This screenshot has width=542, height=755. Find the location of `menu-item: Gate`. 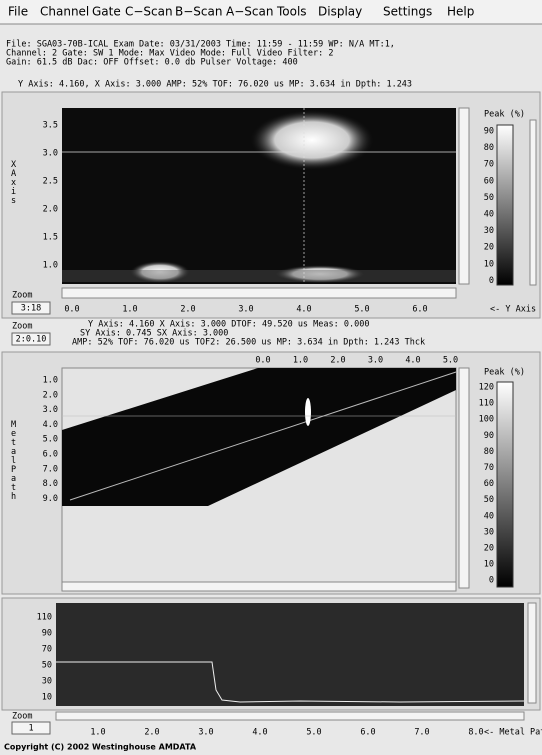

menu-item: Gate is located at coordinates (106, 12).